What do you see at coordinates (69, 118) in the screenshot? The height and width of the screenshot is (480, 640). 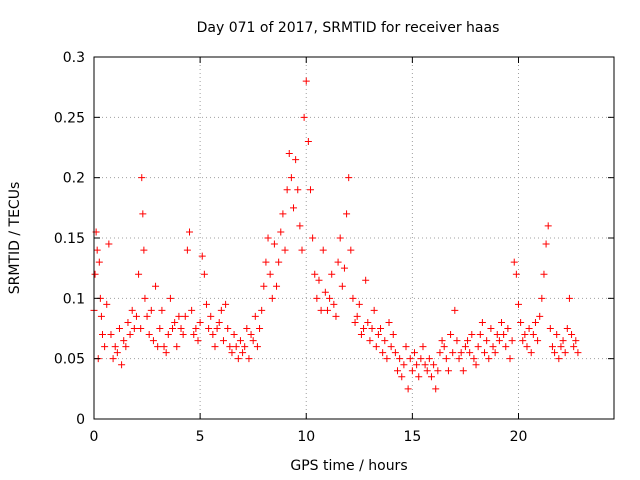 I see `y-tick-label: 0.25` at bounding box center [69, 118].